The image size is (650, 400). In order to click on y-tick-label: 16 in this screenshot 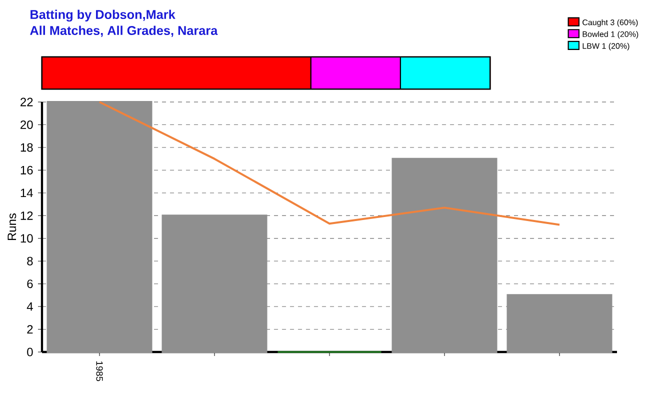, I will do `click(26, 170)`.